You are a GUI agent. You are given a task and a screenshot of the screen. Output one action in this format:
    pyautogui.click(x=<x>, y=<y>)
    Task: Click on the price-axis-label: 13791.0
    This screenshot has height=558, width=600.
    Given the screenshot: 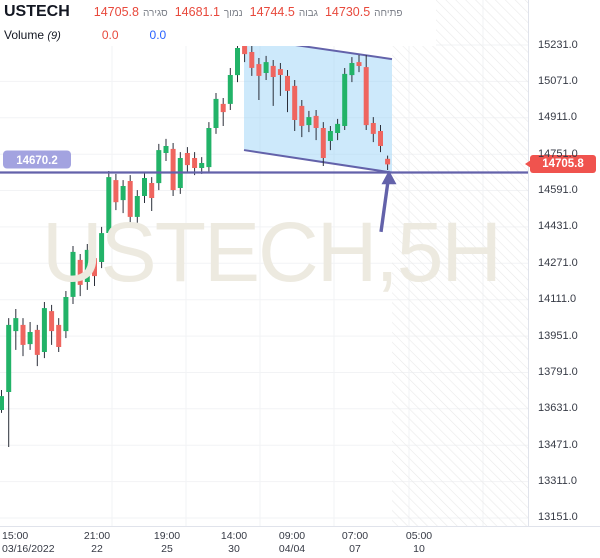 What is the action you would take?
    pyautogui.click(x=558, y=372)
    